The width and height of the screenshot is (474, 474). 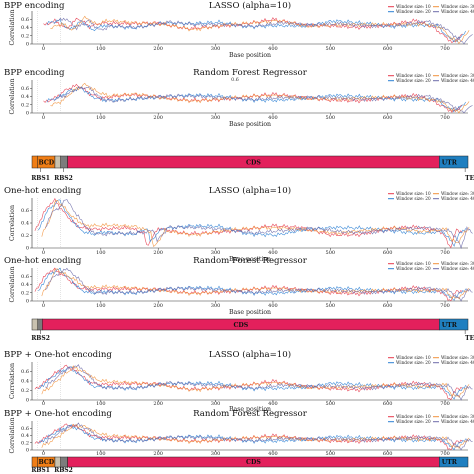 I want to click on sequence-bar-3: BCD CDS UTR RBS1 RBS2, so click(x=250, y=465).